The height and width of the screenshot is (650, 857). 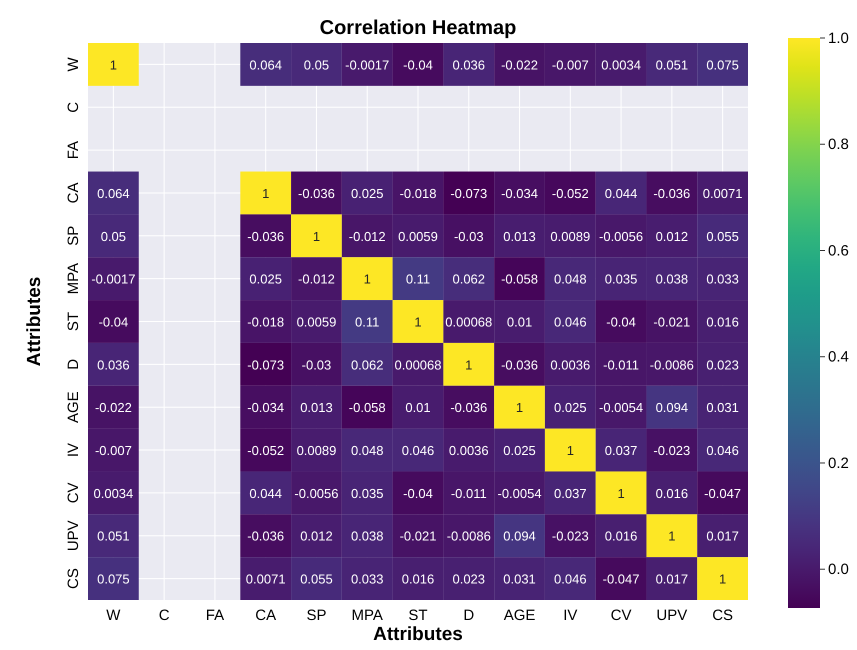 I want to click on x-tick-label: CV, so click(x=621, y=615).